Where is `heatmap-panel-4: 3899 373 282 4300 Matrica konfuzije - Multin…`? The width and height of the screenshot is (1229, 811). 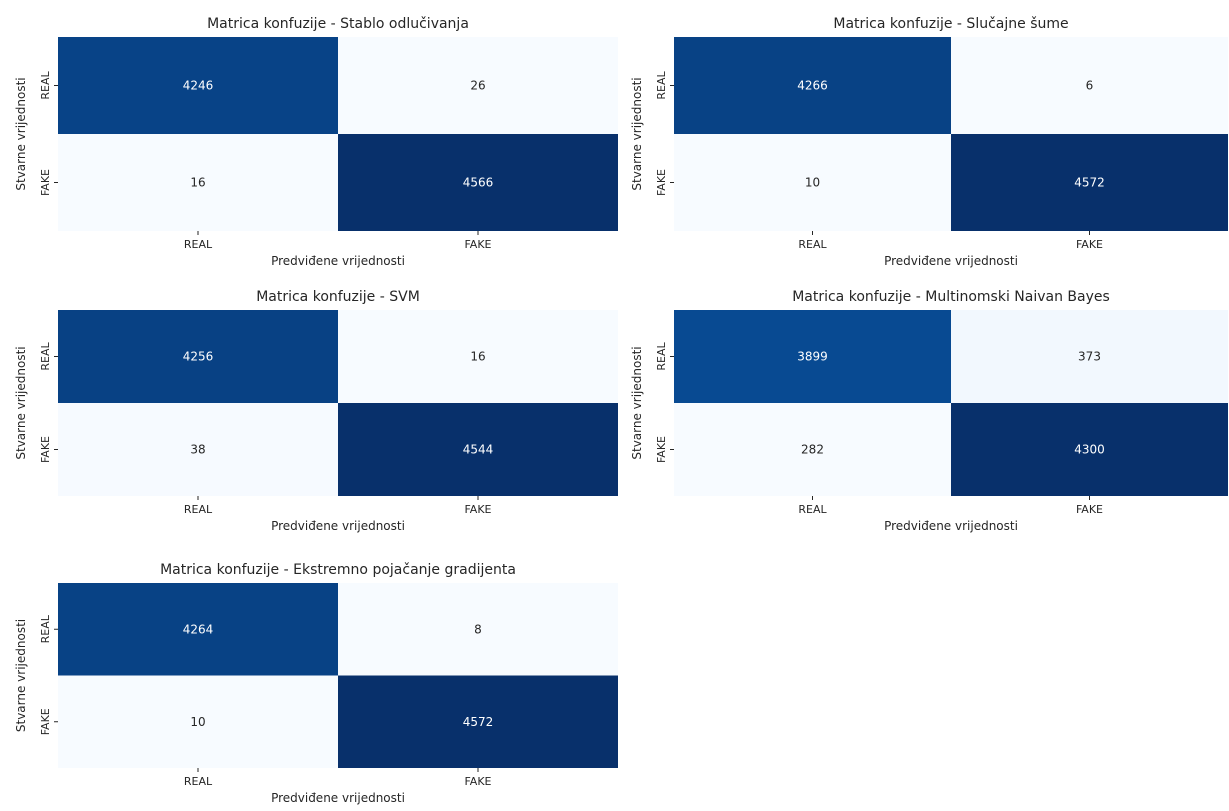 heatmap-panel-4: 3899 373 282 4300 Matrica konfuzije - Multin… is located at coordinates (929, 411).